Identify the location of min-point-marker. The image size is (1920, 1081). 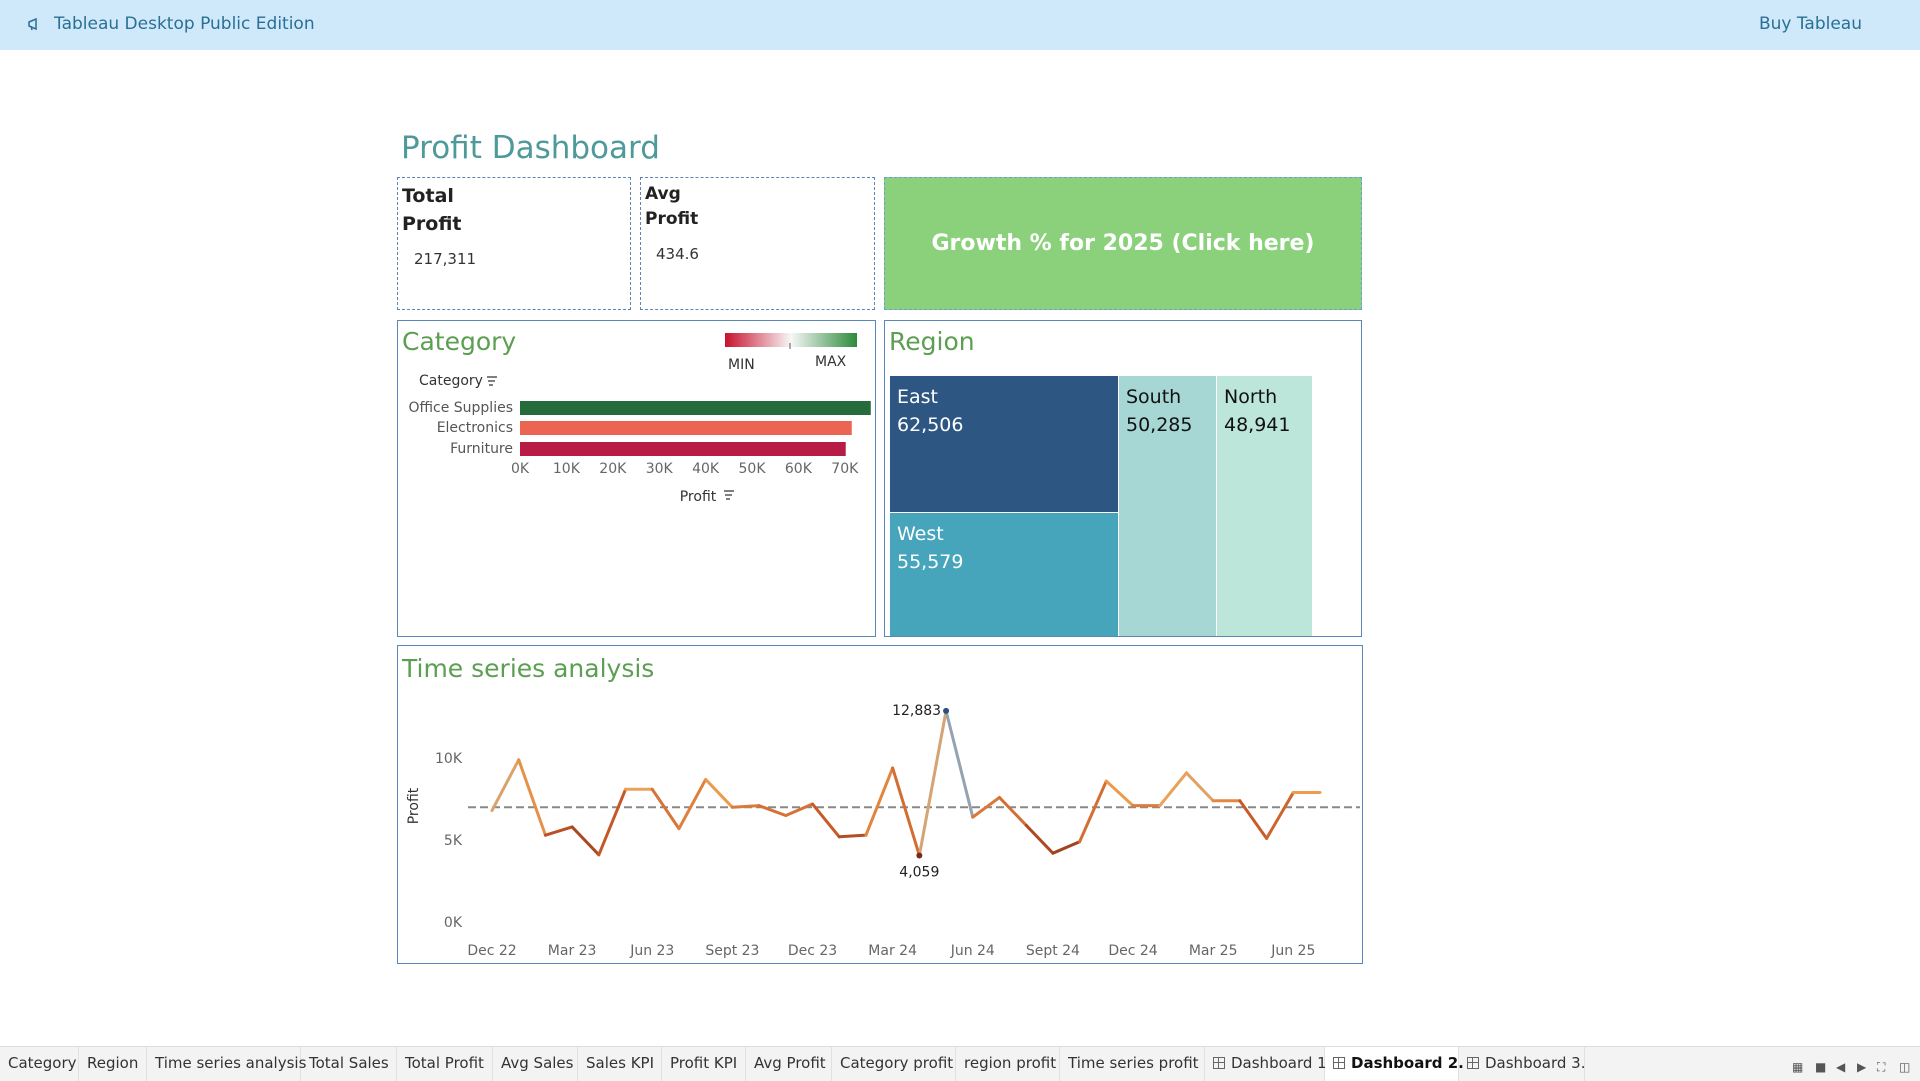
(919, 855).